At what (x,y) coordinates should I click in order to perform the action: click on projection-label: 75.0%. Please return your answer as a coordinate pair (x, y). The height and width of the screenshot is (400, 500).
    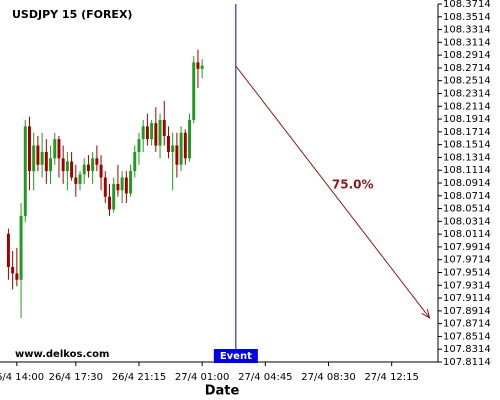
    Looking at the image, I should click on (353, 185).